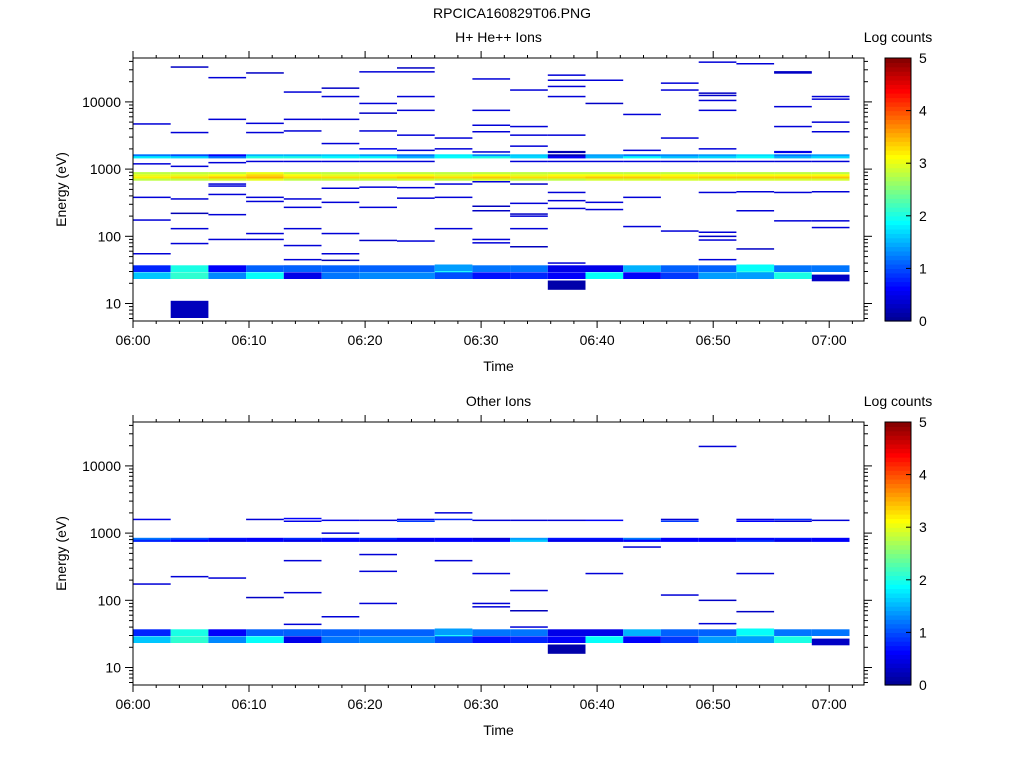 This screenshot has width=1024, height=768. What do you see at coordinates (923, 685) in the screenshot?
I see `colorbar-tick-label: 0` at bounding box center [923, 685].